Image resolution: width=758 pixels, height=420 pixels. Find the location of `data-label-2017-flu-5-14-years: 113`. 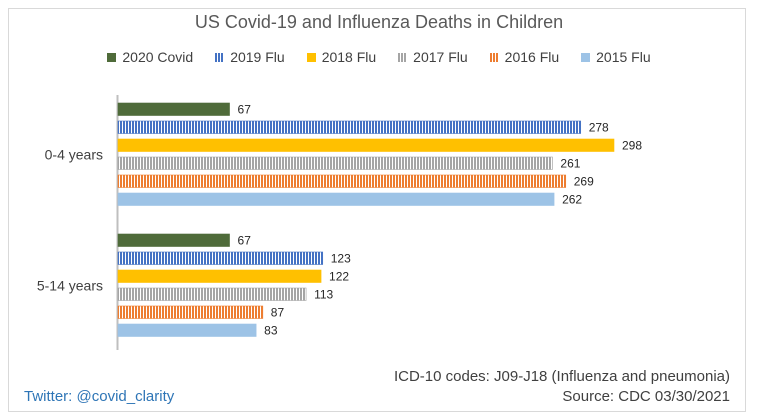

data-label-2017-flu-5-14-years: 113 is located at coordinates (323, 295).